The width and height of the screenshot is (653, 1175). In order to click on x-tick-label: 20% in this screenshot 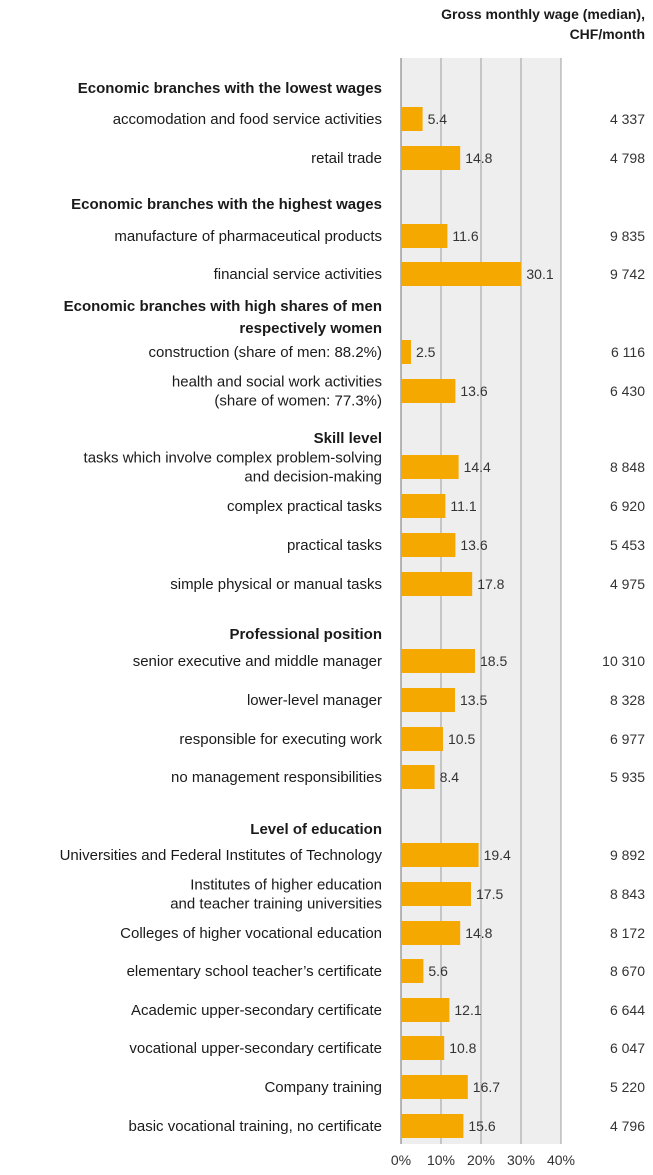, I will do `click(481, 1160)`.